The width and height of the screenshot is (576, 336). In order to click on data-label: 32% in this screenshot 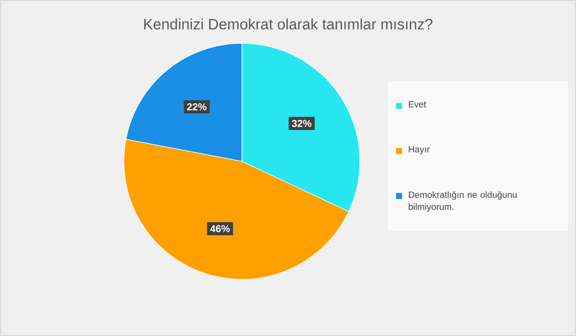, I will do `click(302, 123)`.